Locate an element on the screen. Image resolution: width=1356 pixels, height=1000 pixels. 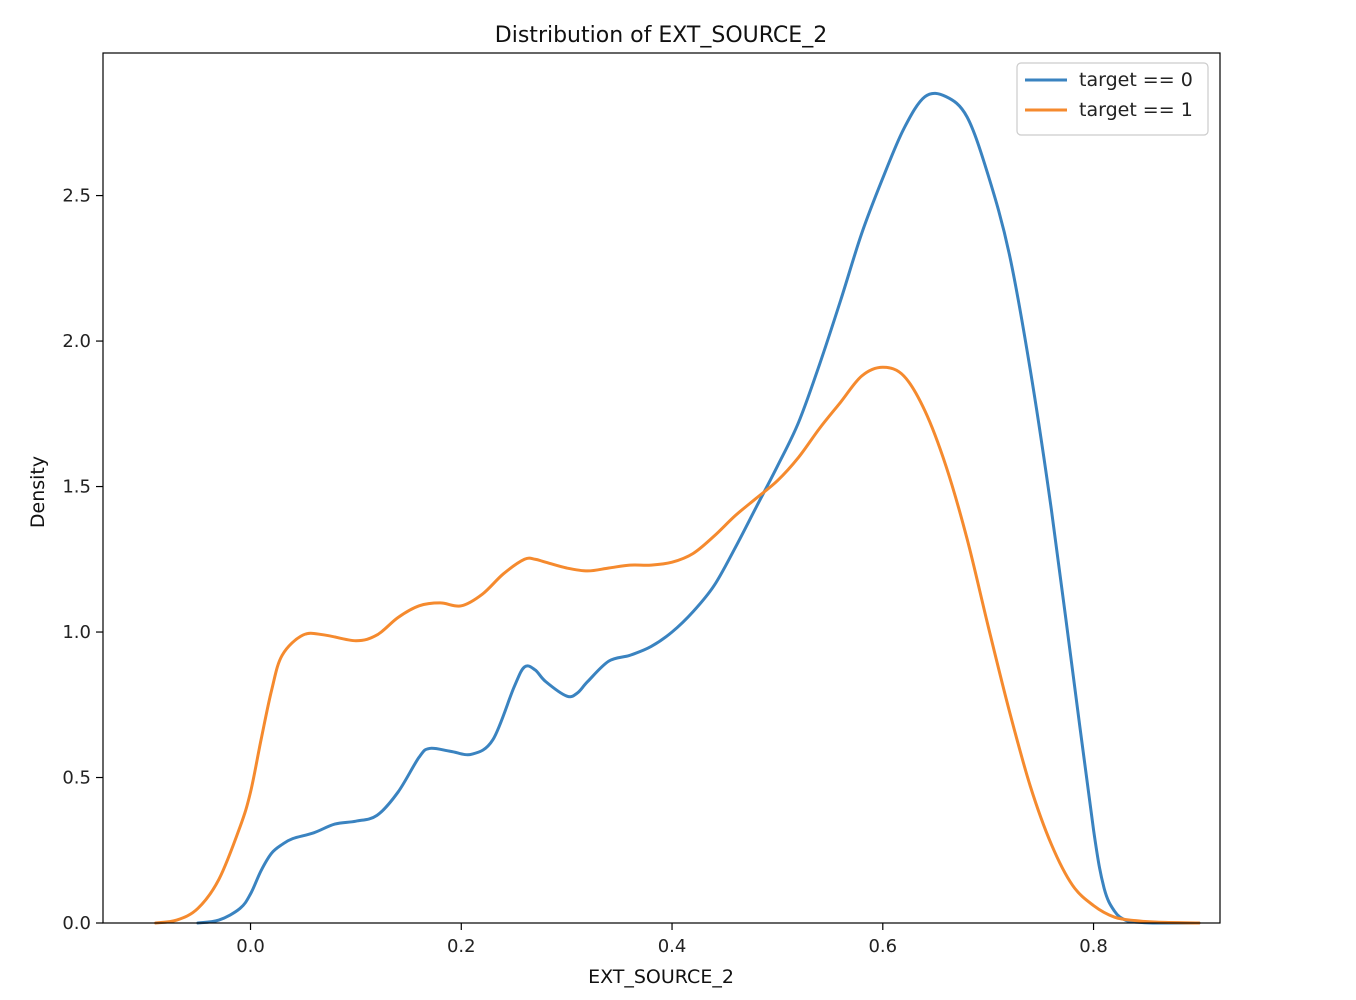
y-tick-label: 0.5 is located at coordinates (76, 778).